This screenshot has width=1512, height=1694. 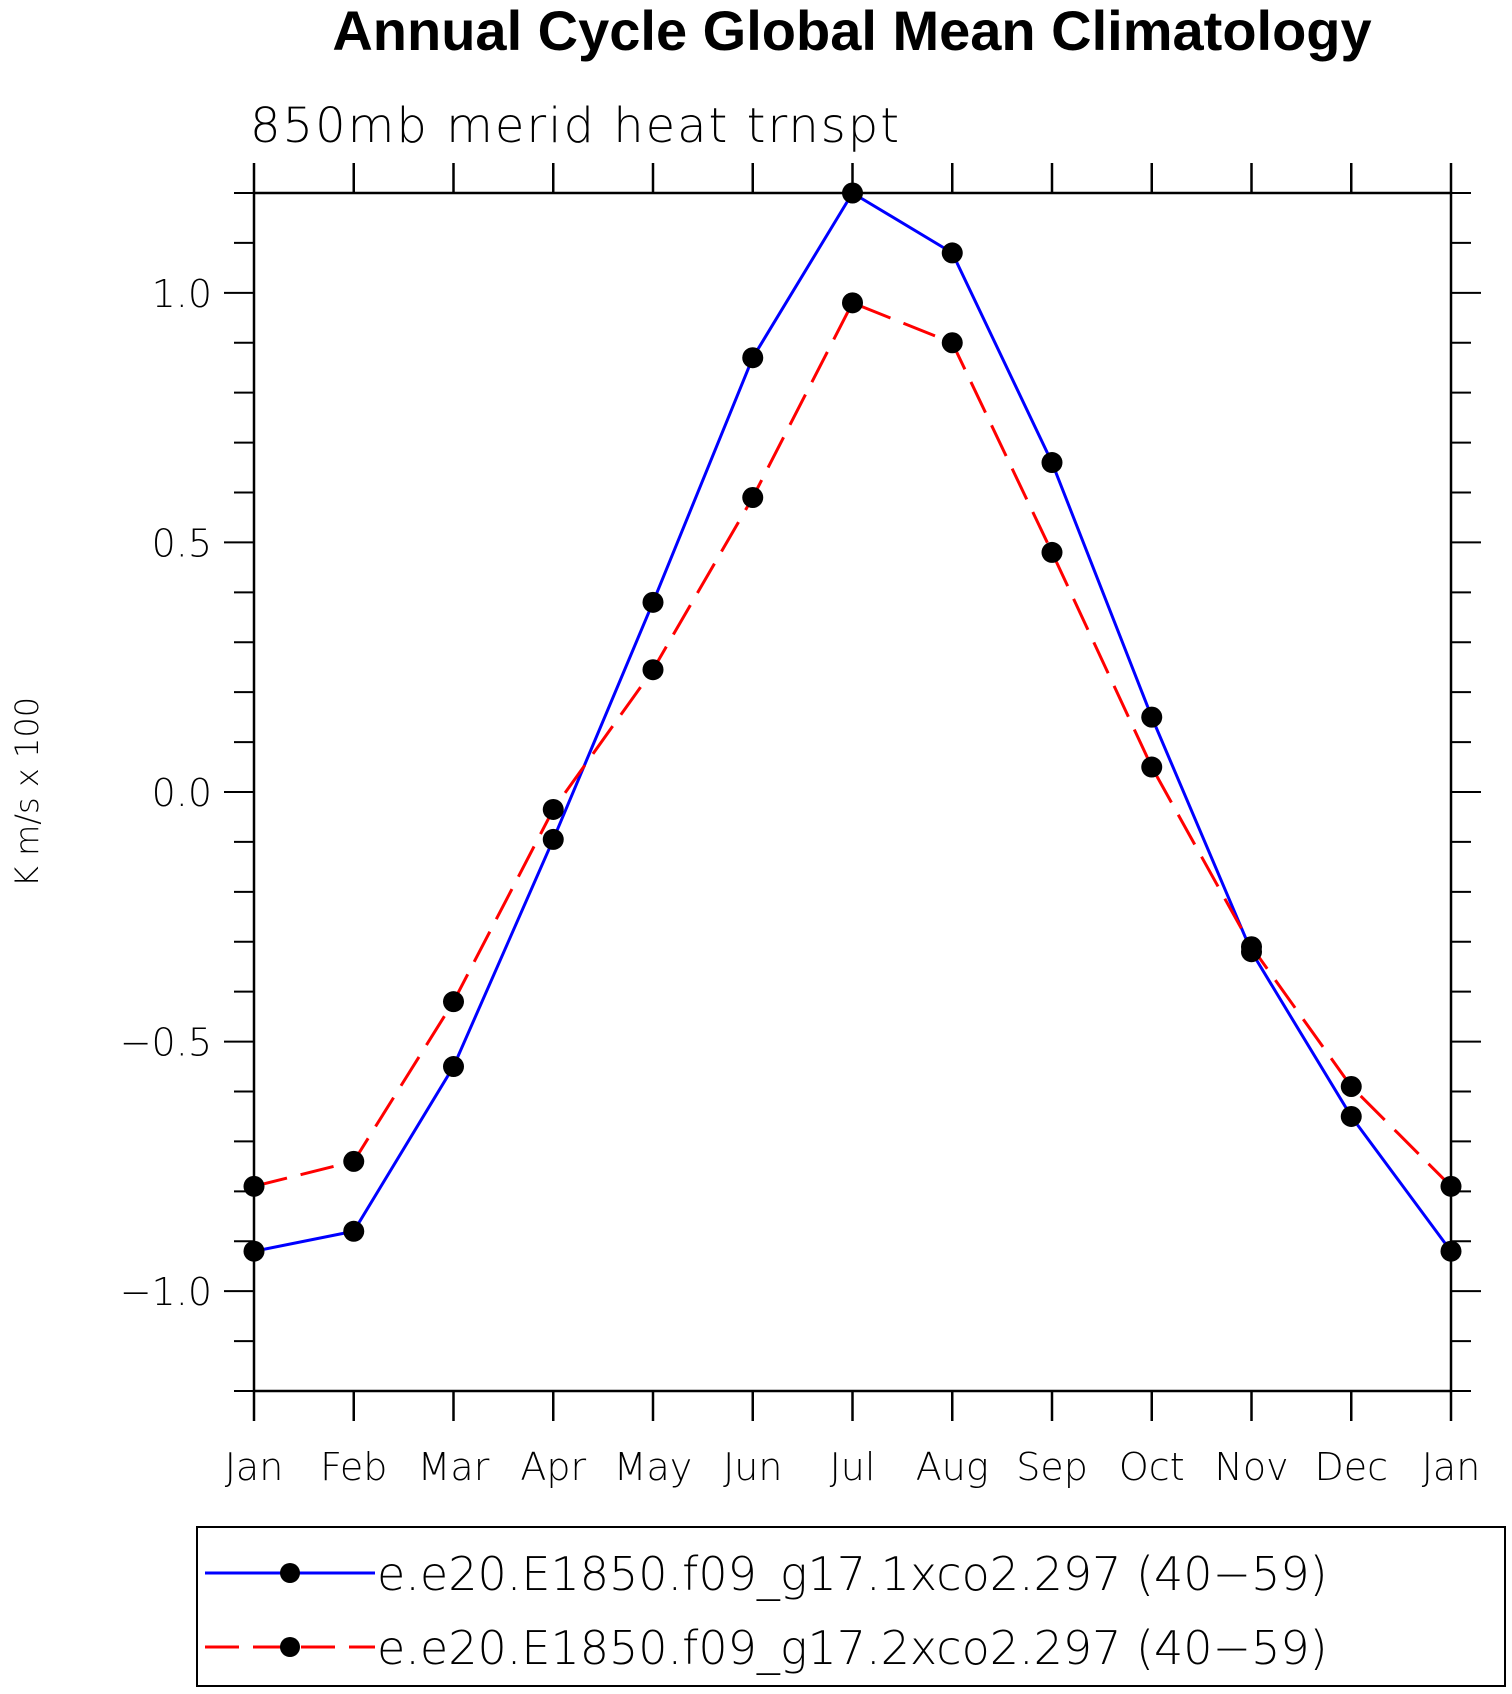 I want to click on x-tick-labels: Jan Feb Mar Apr May Jun Jul Aug Sep Oct Nov Dec Jan, so click(x=853, y=1467).